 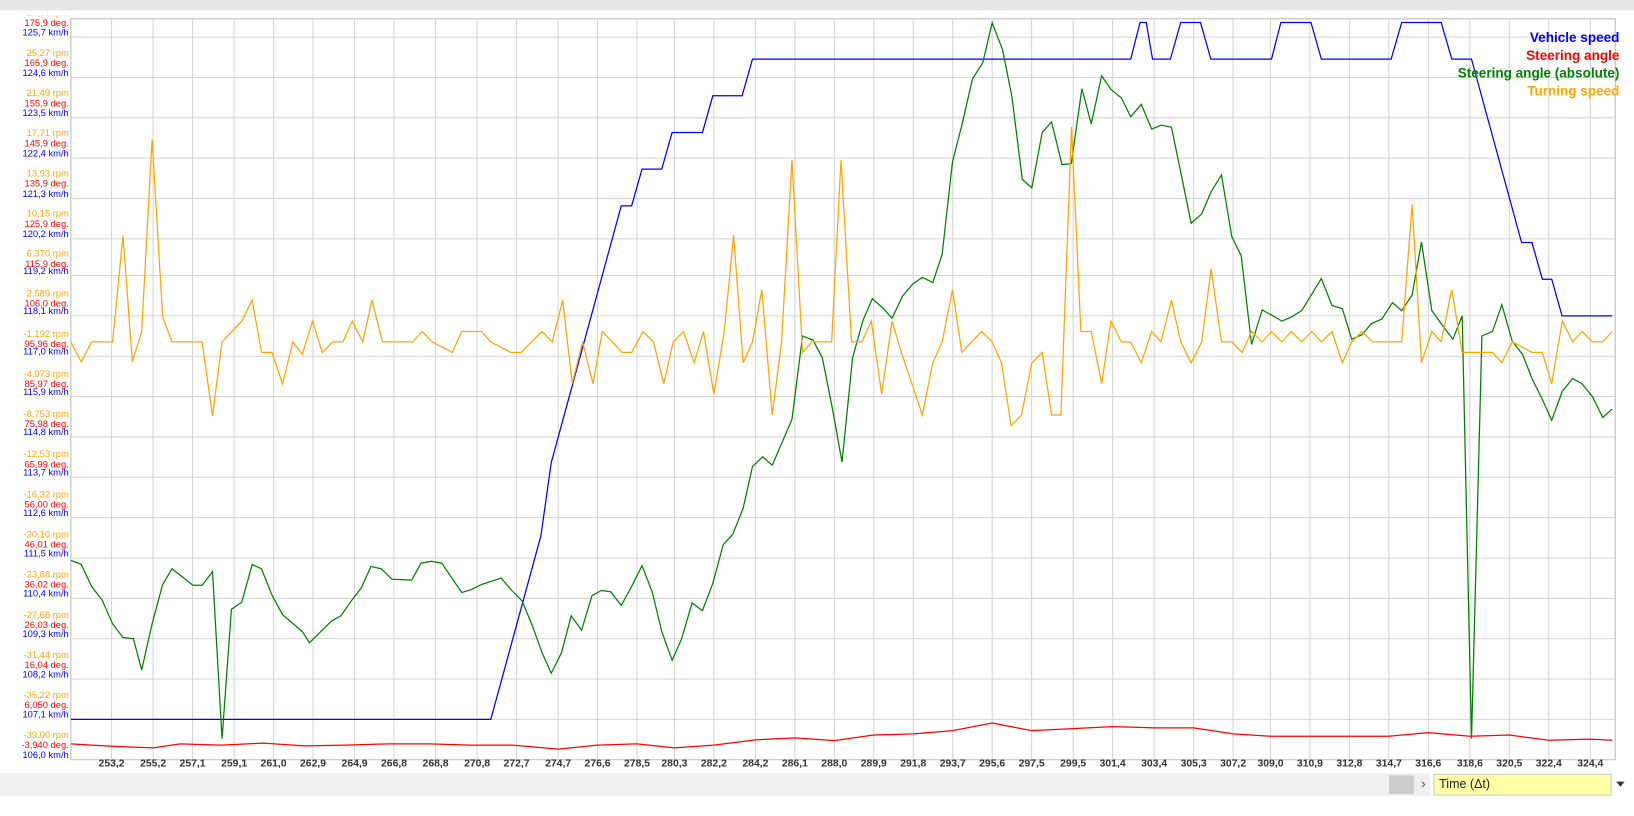 What do you see at coordinates (46, 432) in the screenshot?
I see `y-tick-label: 114,8 km/h` at bounding box center [46, 432].